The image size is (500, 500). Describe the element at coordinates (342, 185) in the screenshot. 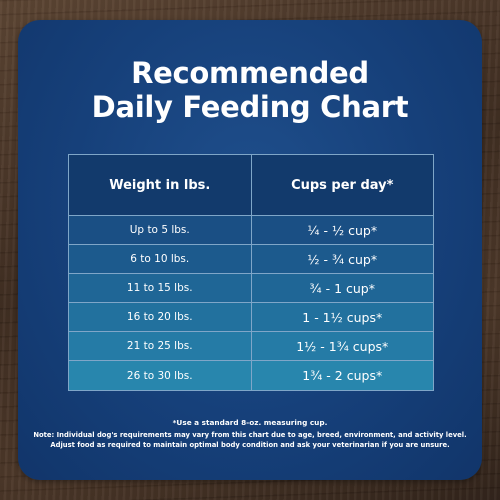

I see `header-cups: Cups per day*` at that location.